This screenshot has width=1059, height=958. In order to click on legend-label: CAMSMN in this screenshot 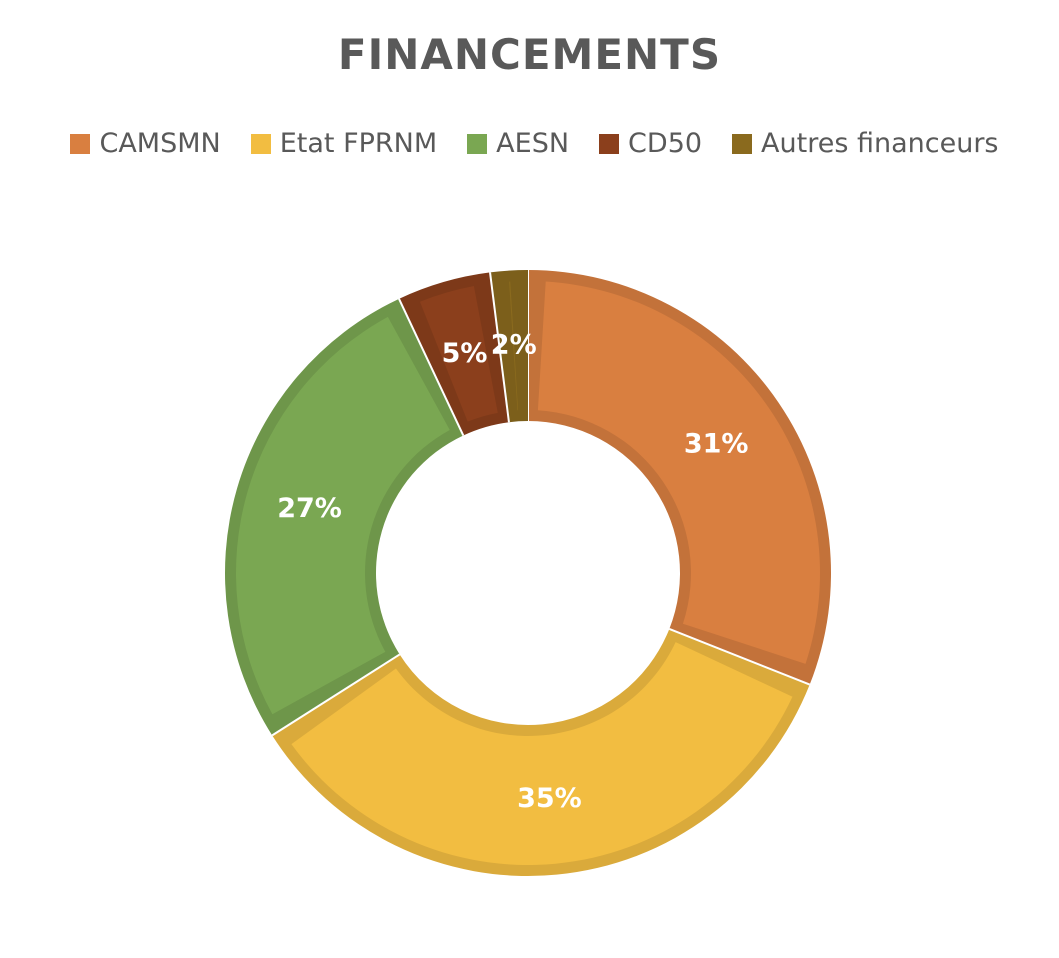, I will do `click(160, 143)`.